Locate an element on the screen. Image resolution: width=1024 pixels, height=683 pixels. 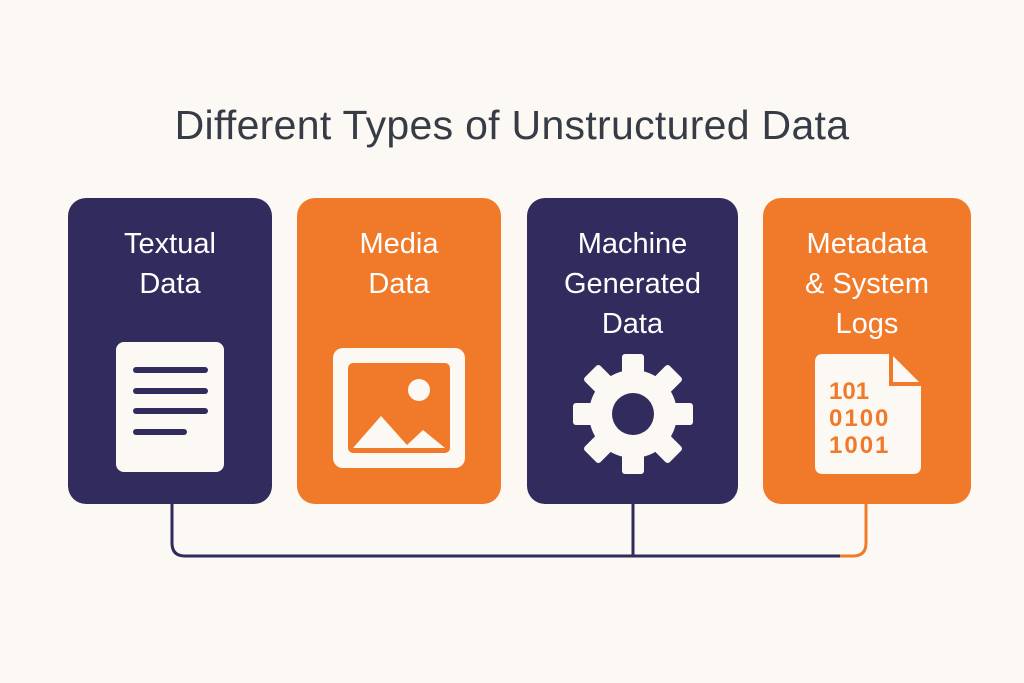
card-textual-data: Textual Data is located at coordinates (170, 351).